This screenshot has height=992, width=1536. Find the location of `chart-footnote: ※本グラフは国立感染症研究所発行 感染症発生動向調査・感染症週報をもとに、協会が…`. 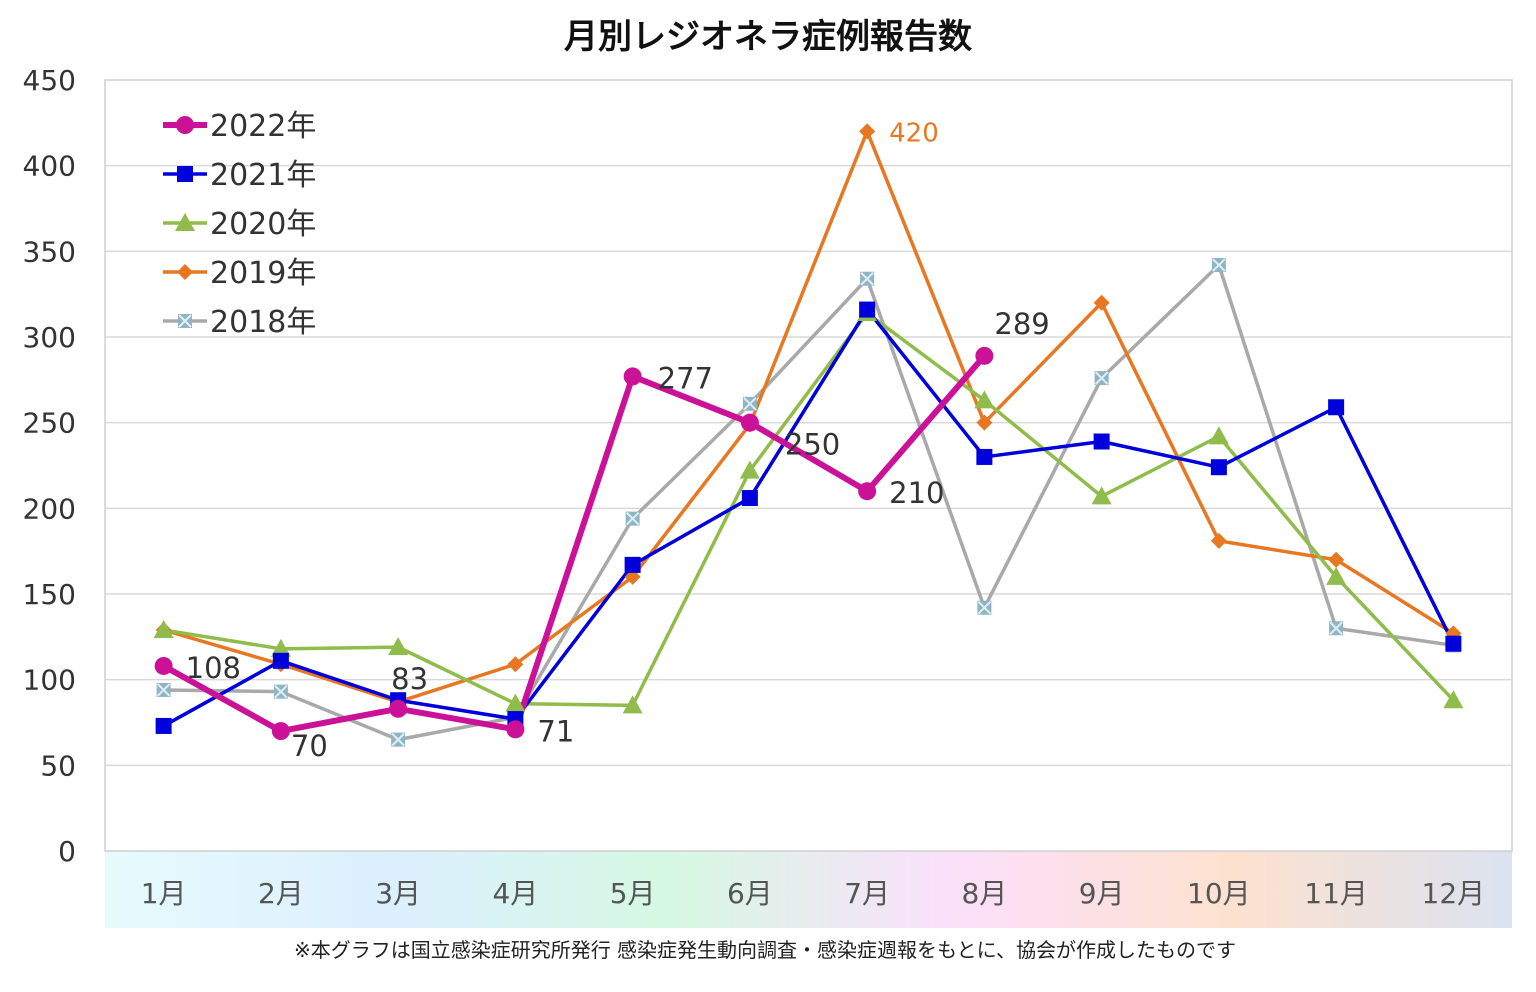

chart-footnote: ※本グラフは国立感染症研究所発行 感染症発生動向調査・感染症週報をもとに、協会が… is located at coordinates (765, 950).